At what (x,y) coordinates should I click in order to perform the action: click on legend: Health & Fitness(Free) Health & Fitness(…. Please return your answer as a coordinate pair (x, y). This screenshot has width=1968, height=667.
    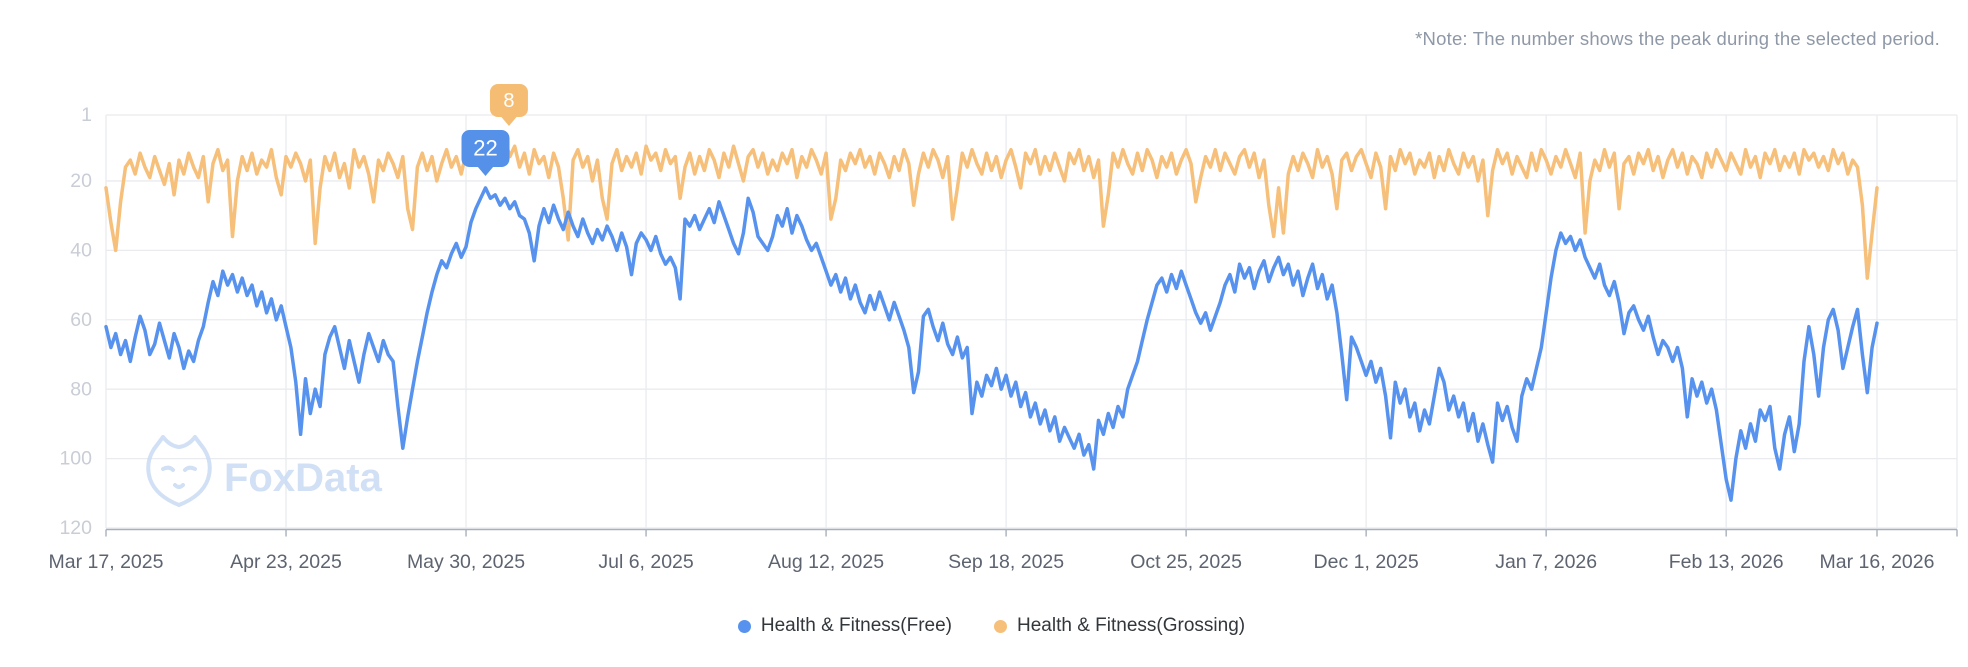
    Looking at the image, I should click on (991, 626).